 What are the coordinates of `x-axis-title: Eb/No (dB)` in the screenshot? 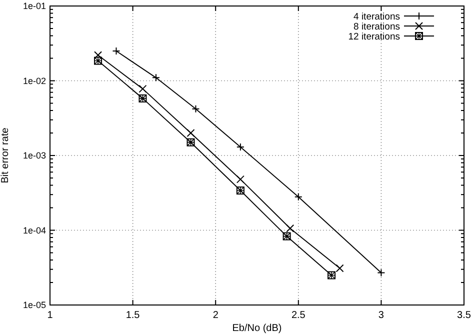 It's located at (257, 328).